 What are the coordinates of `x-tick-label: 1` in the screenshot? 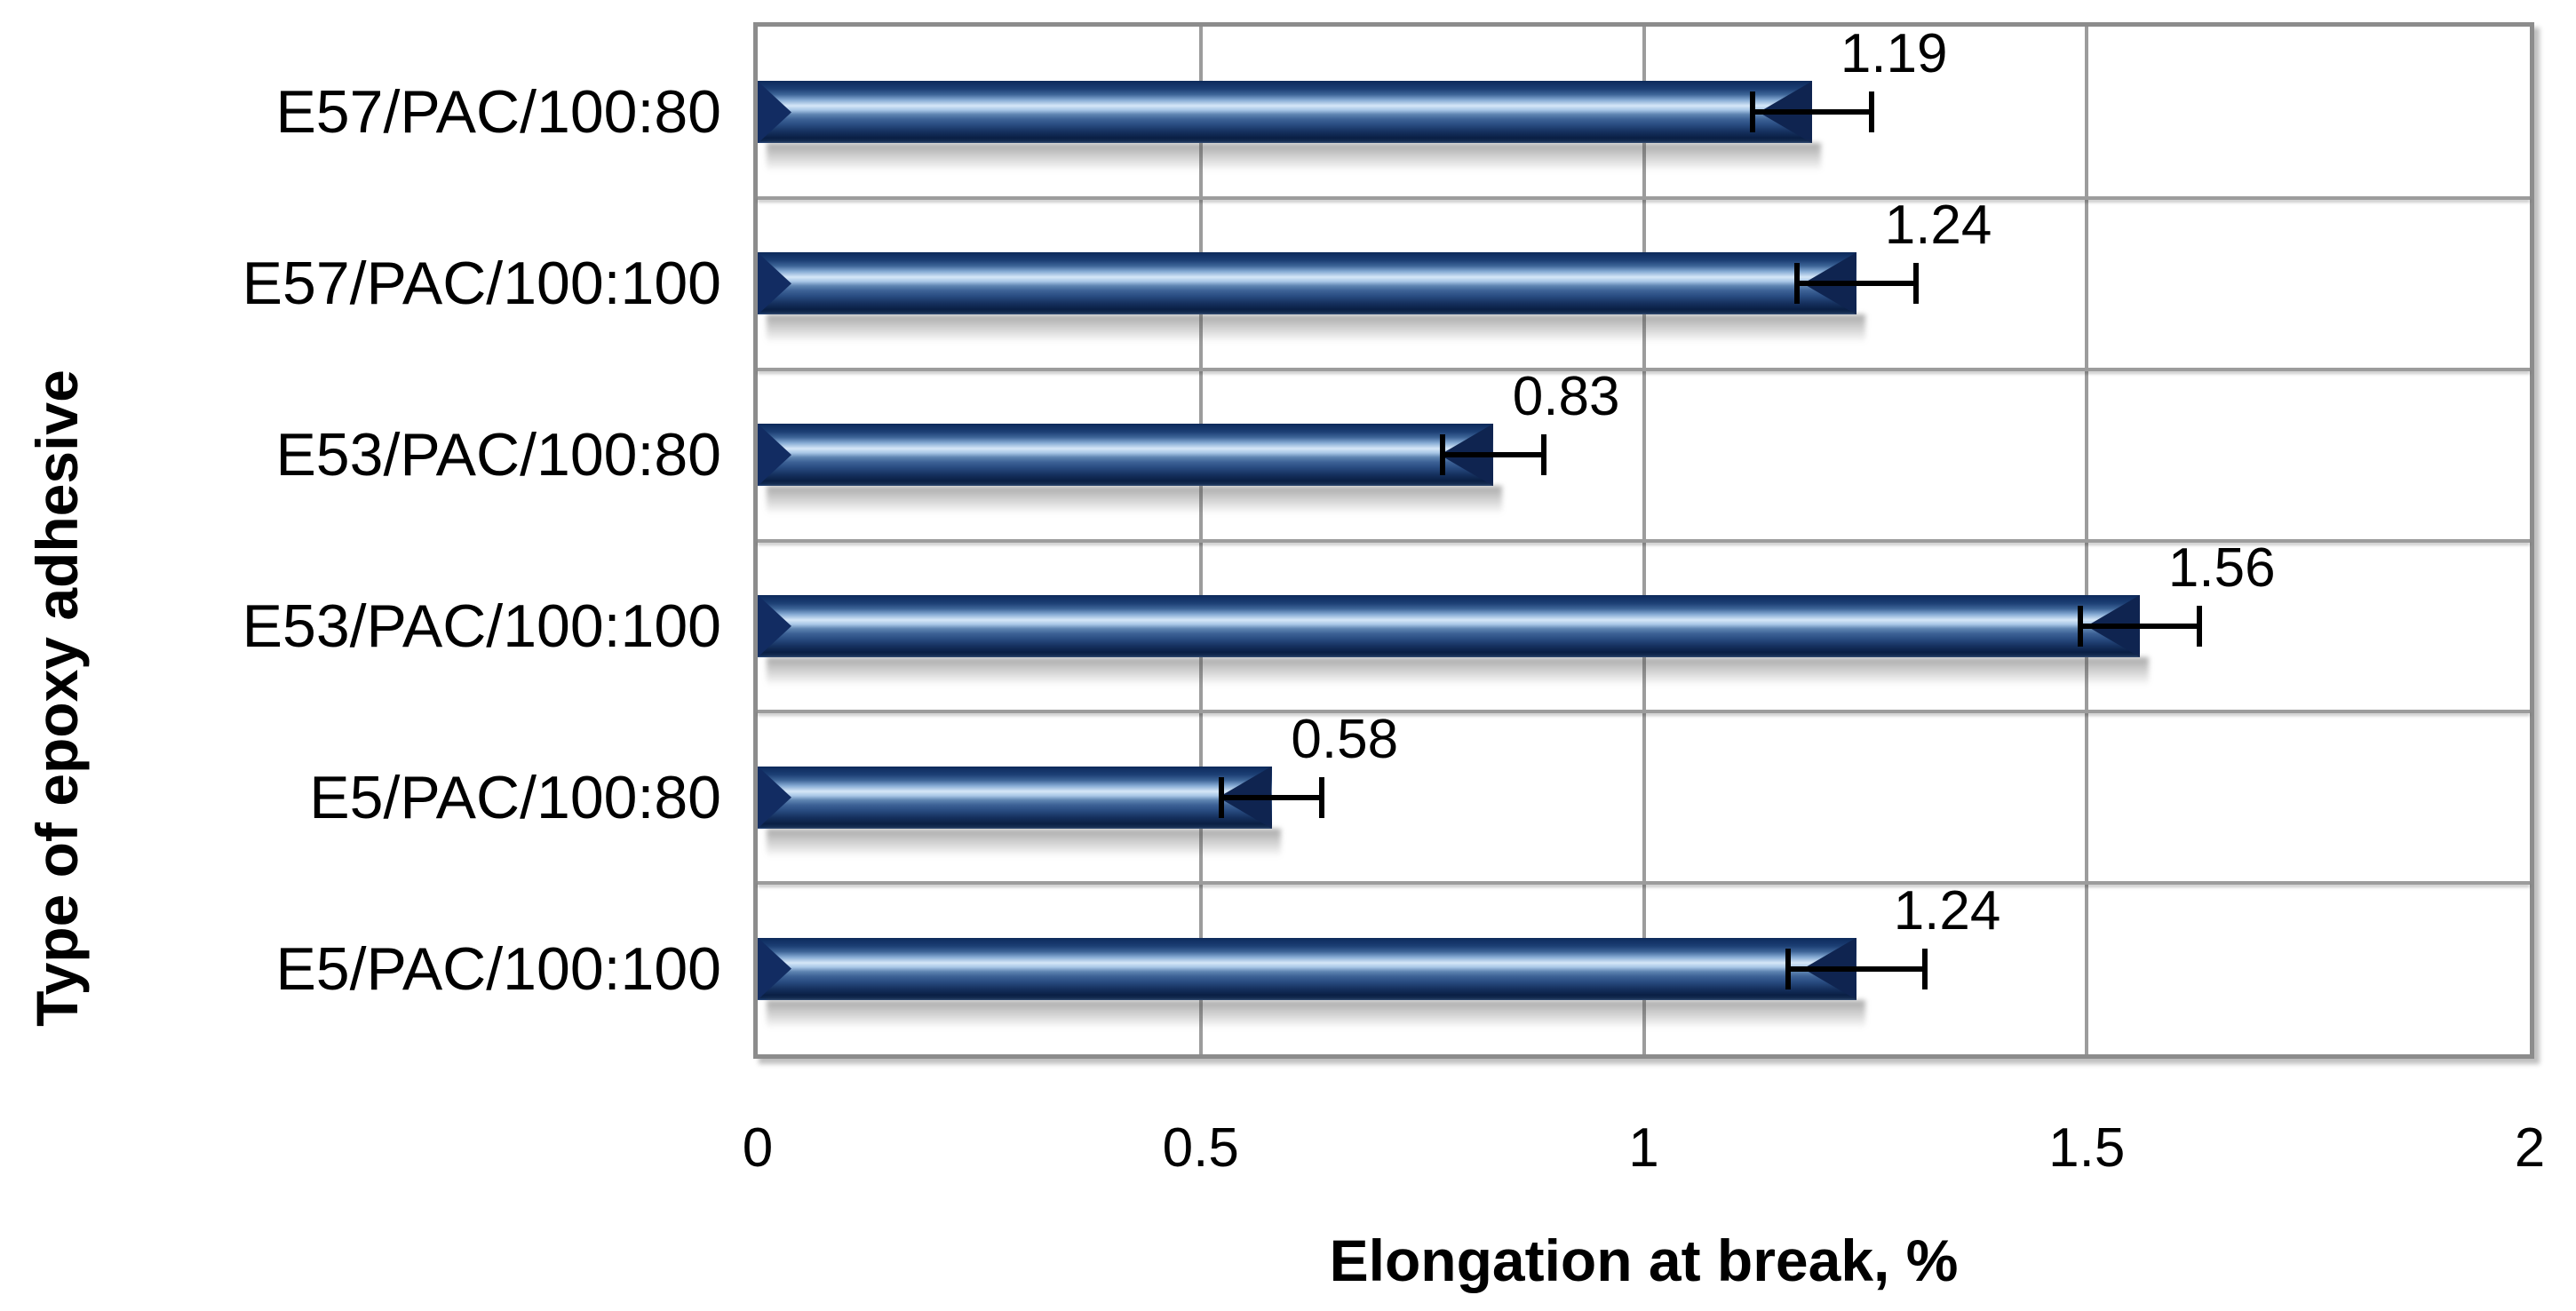 It's located at (1643, 1148).